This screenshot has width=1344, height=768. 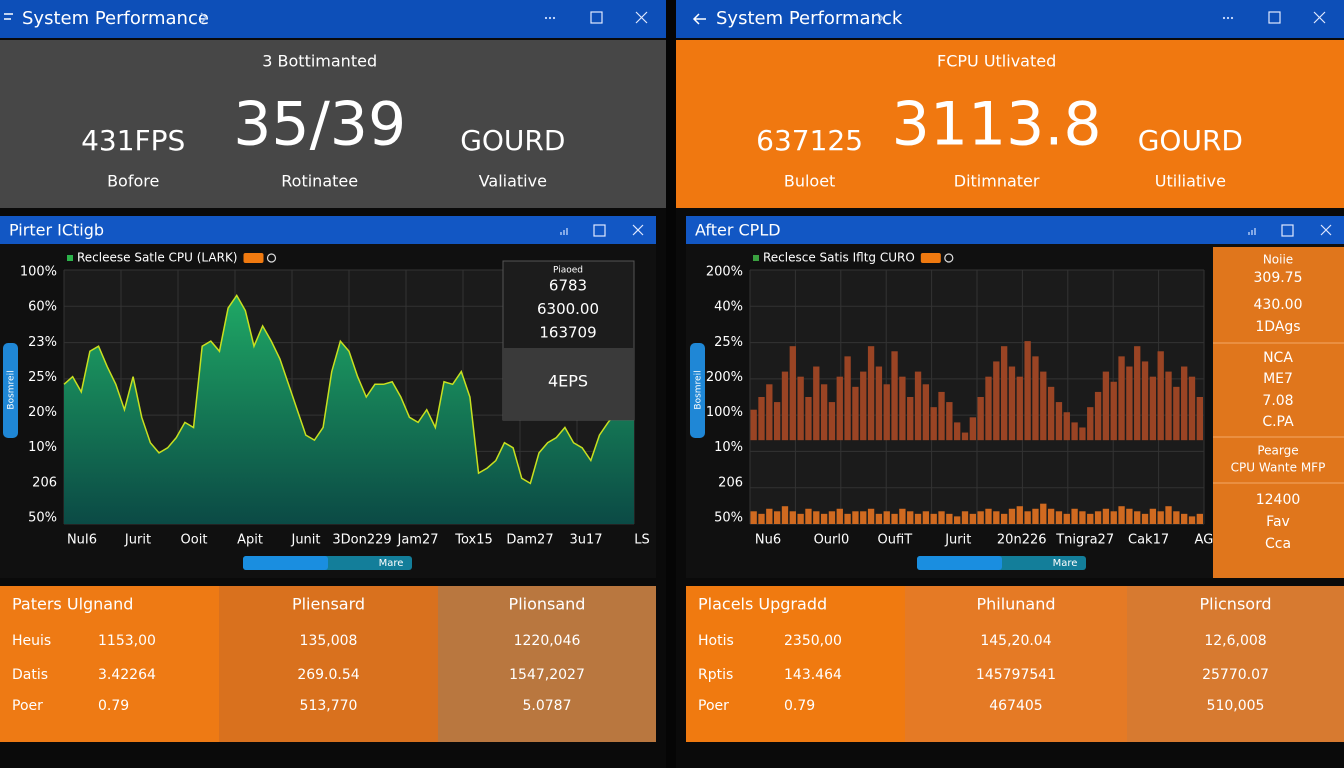 What do you see at coordinates (568, 384) in the screenshot?
I see `overlay-footer-bg` at bounding box center [568, 384].